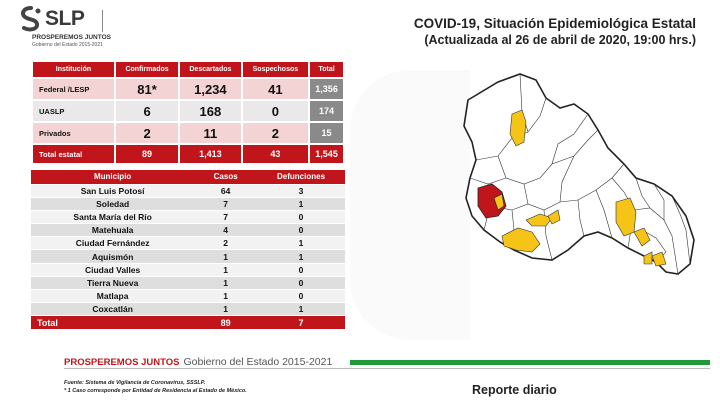 This screenshot has height=405, width=720. Describe the element at coordinates (147, 111) in the screenshot. I see `confirmados-value: 6` at that location.